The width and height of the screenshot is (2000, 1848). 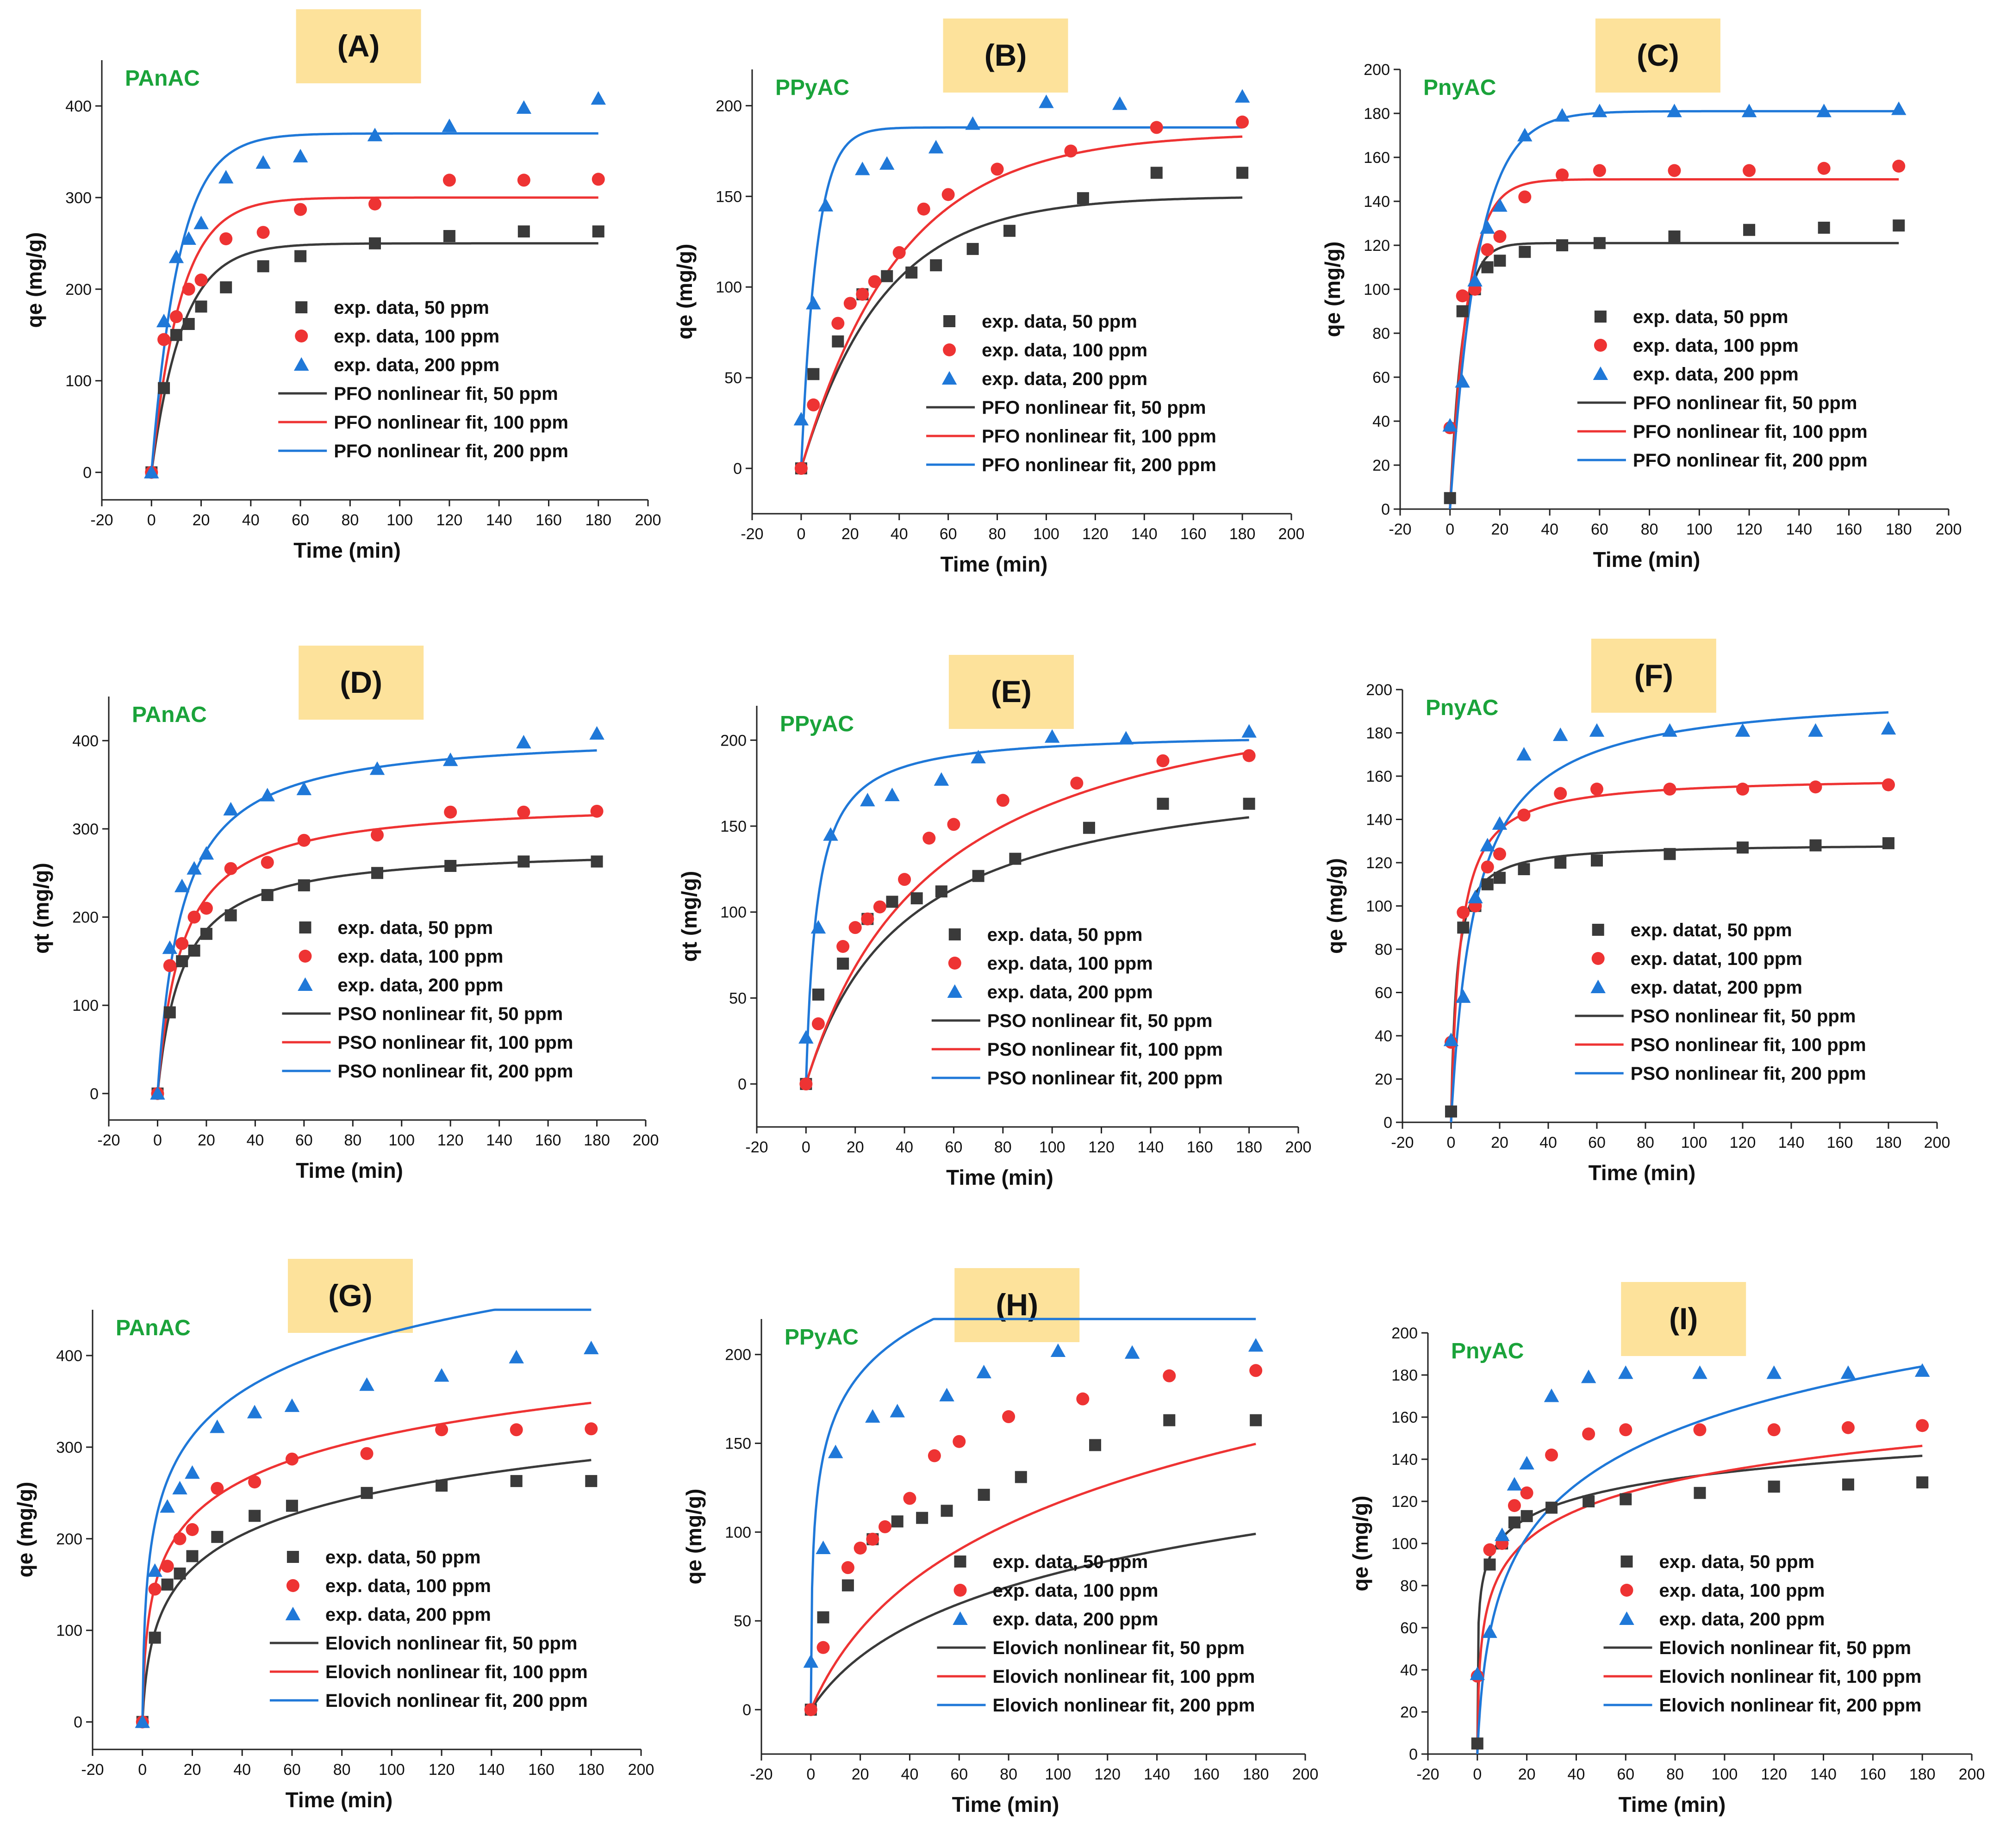 What do you see at coordinates (451, 1643) in the screenshot?
I see `legend-entry: Elovich nonlinear fit, 50 ppm` at bounding box center [451, 1643].